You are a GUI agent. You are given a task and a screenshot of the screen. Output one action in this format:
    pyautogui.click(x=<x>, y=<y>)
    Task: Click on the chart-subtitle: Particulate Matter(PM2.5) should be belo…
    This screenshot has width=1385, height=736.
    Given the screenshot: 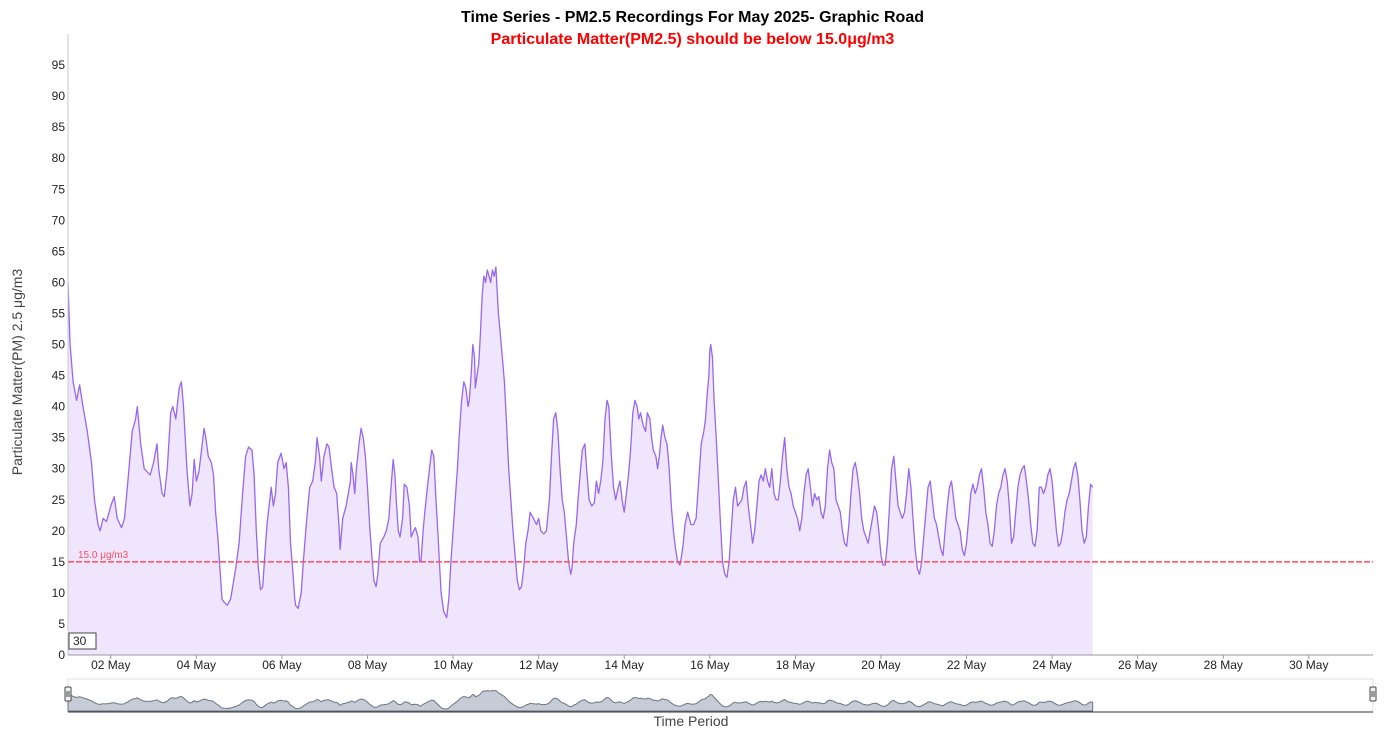 What is the action you would take?
    pyautogui.click(x=692, y=39)
    